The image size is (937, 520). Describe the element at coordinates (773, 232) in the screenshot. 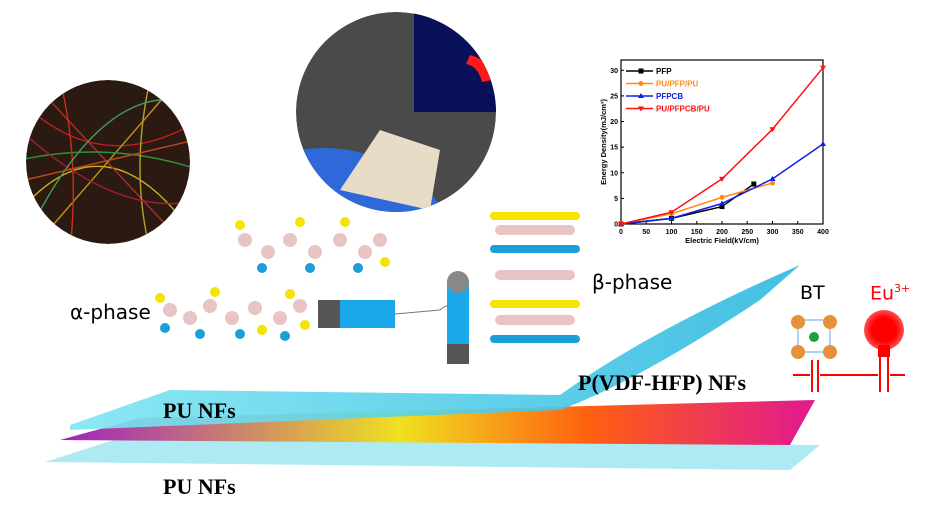

I see `x-tick-label: 300` at that location.